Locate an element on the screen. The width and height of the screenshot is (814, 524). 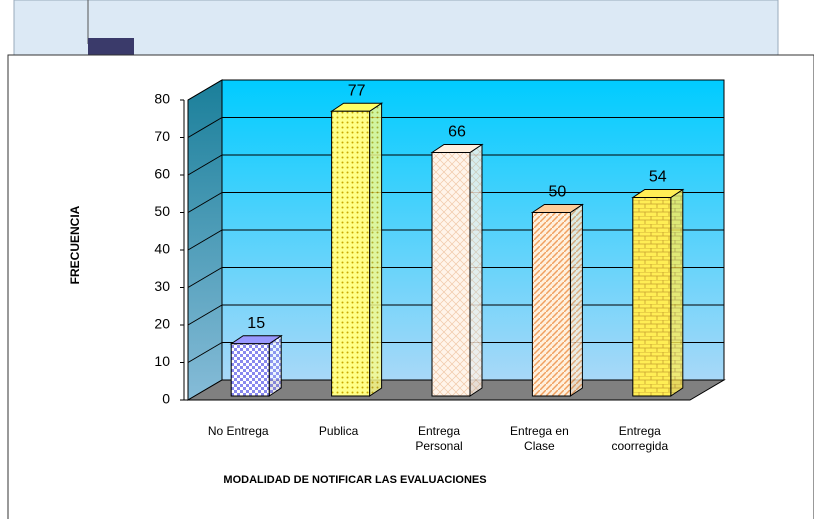
y-axis-label: FRECUENCIA is located at coordinates (75, 244).